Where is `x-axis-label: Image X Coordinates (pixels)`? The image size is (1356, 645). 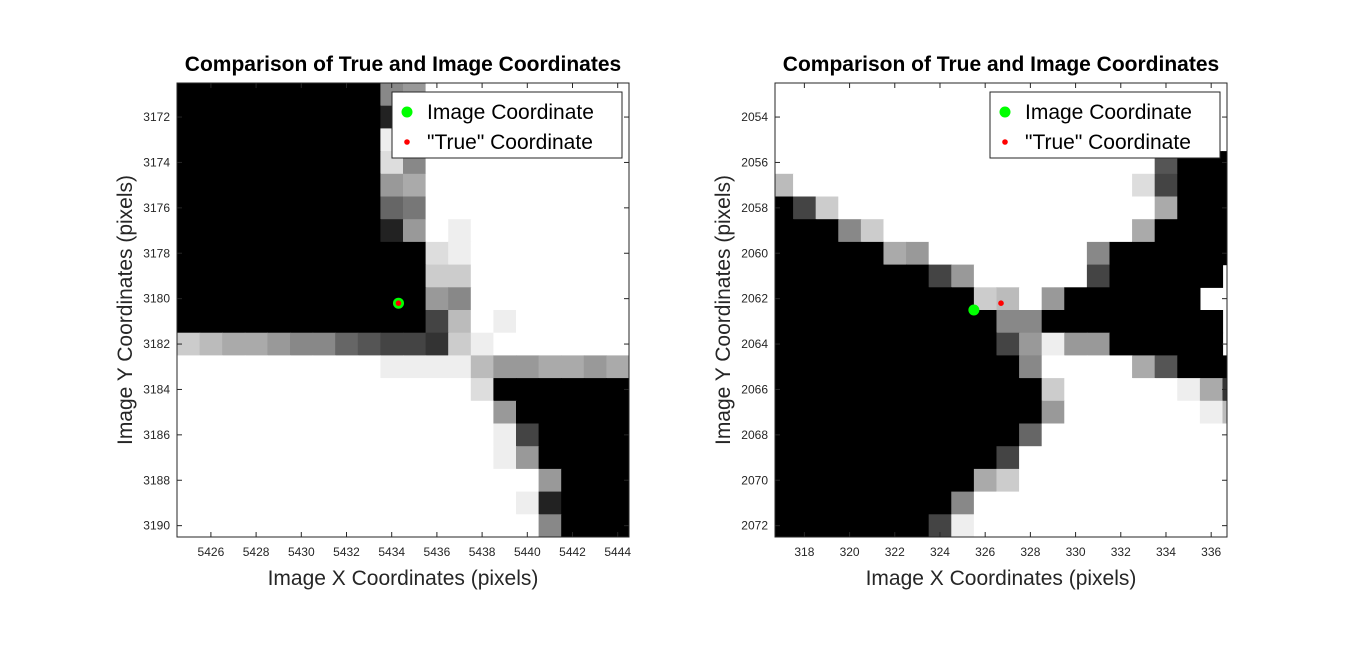
x-axis-label: Image X Coordinates (pixels) is located at coordinates (403, 578).